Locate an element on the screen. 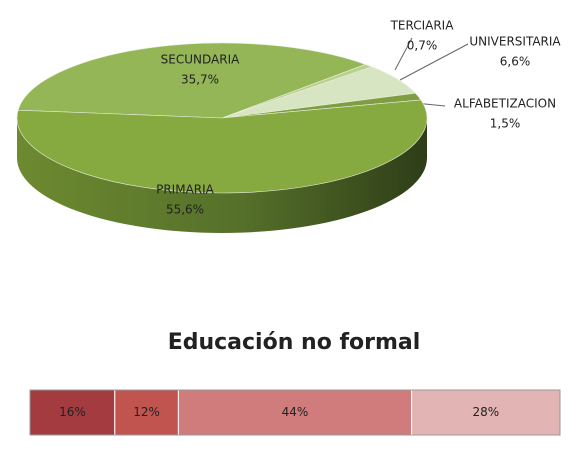 The width and height of the screenshot is (588, 451). chart-title: Educación no formal is located at coordinates (294, 342).